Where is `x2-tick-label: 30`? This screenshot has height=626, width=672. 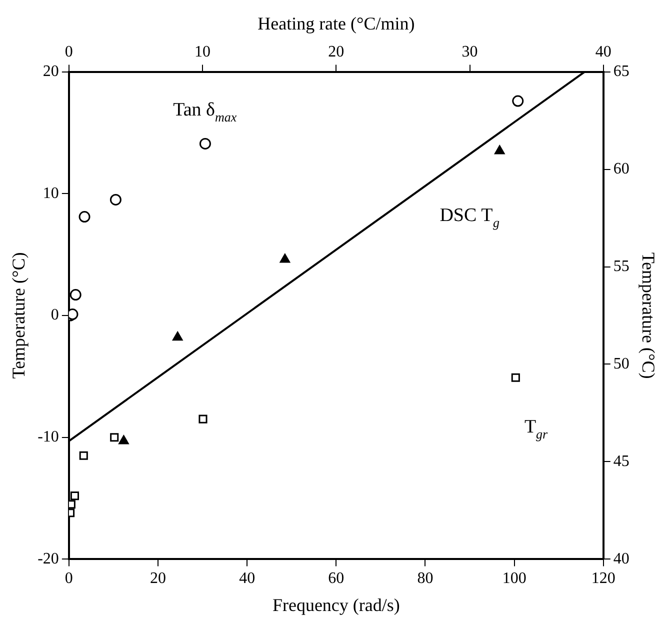 x2-tick-label: 30 is located at coordinates (470, 51).